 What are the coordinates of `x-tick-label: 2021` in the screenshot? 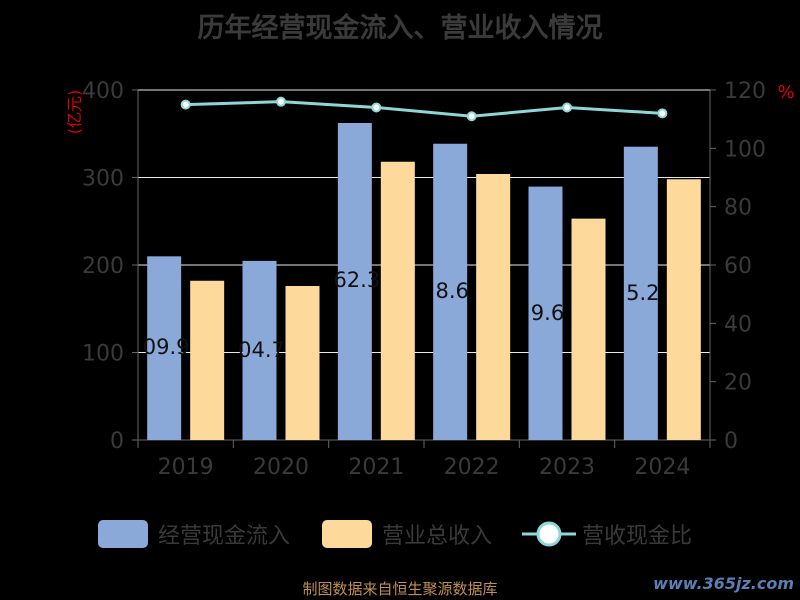 It's located at (376, 467).